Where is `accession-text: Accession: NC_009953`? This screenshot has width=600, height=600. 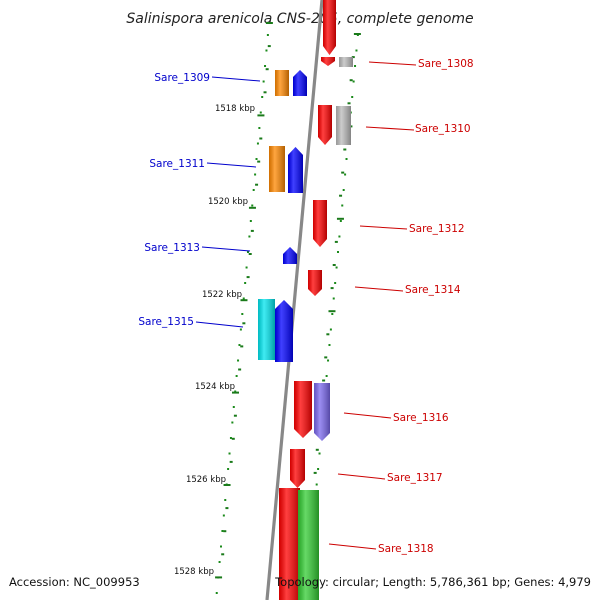 accession-text: Accession: NC_009953 is located at coordinates (74, 582).